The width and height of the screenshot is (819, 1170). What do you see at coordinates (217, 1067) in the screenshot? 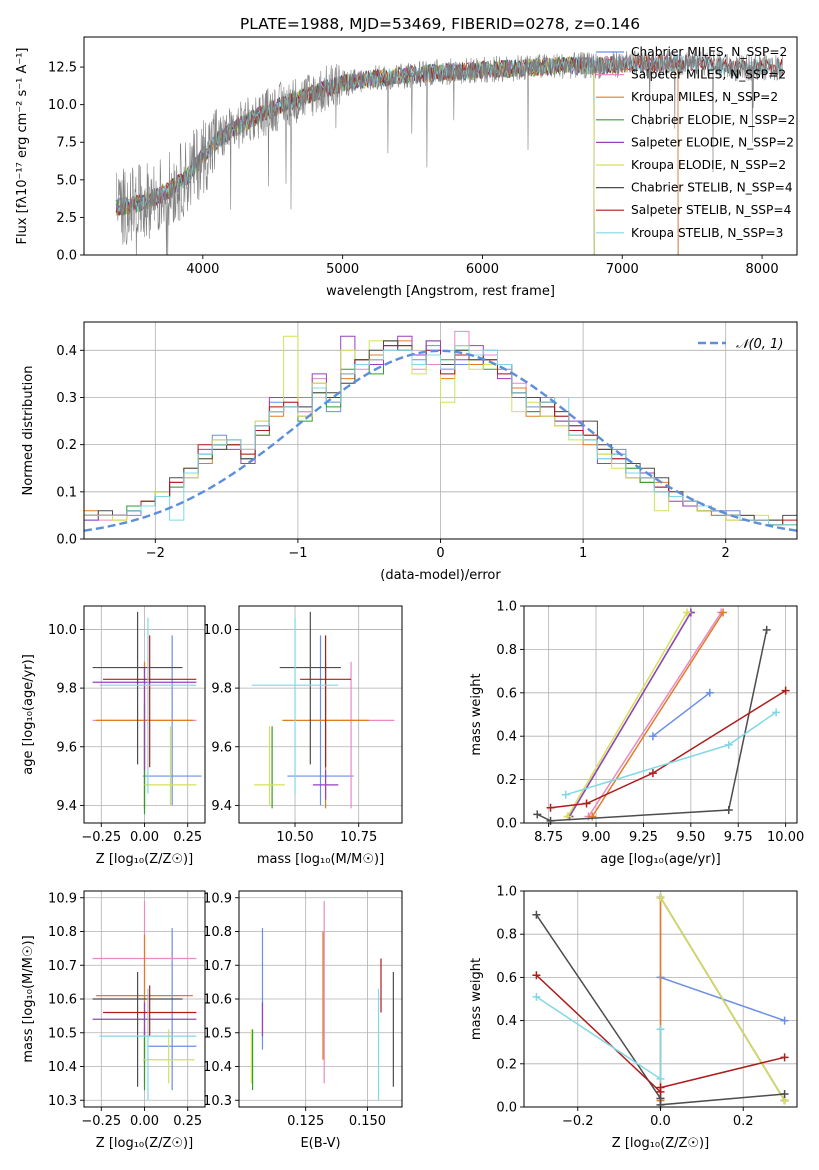
I see `y-tick-label: 10.4` at bounding box center [217, 1067].